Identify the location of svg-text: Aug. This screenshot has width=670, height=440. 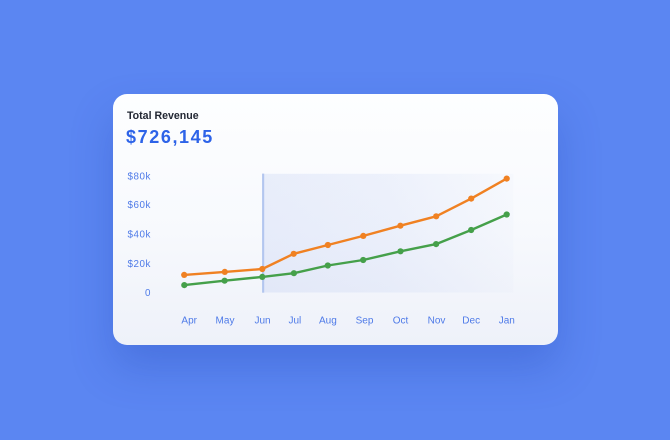
(328, 321).